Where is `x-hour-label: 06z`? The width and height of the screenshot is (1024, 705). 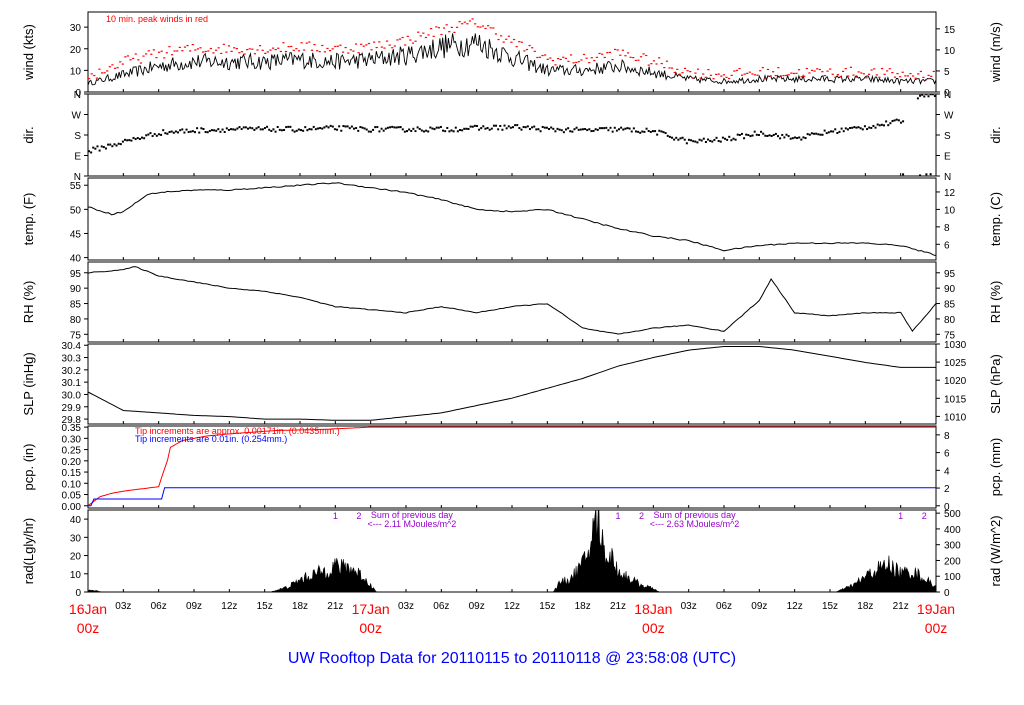 x-hour-label: 06z is located at coordinates (441, 606).